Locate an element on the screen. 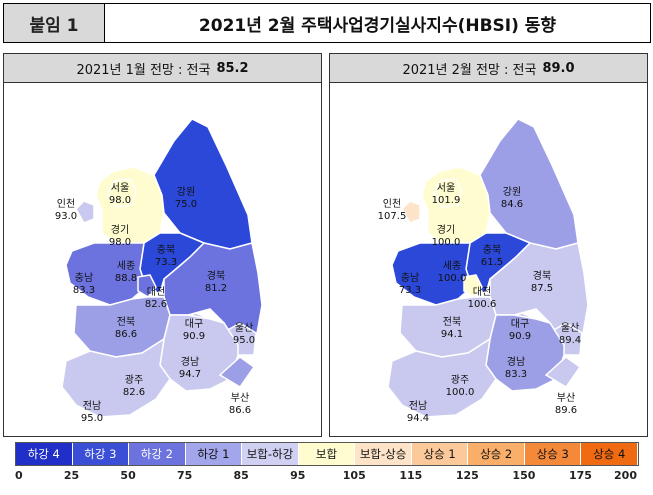  legend-item-8: 상승 2 is located at coordinates (496, 454).